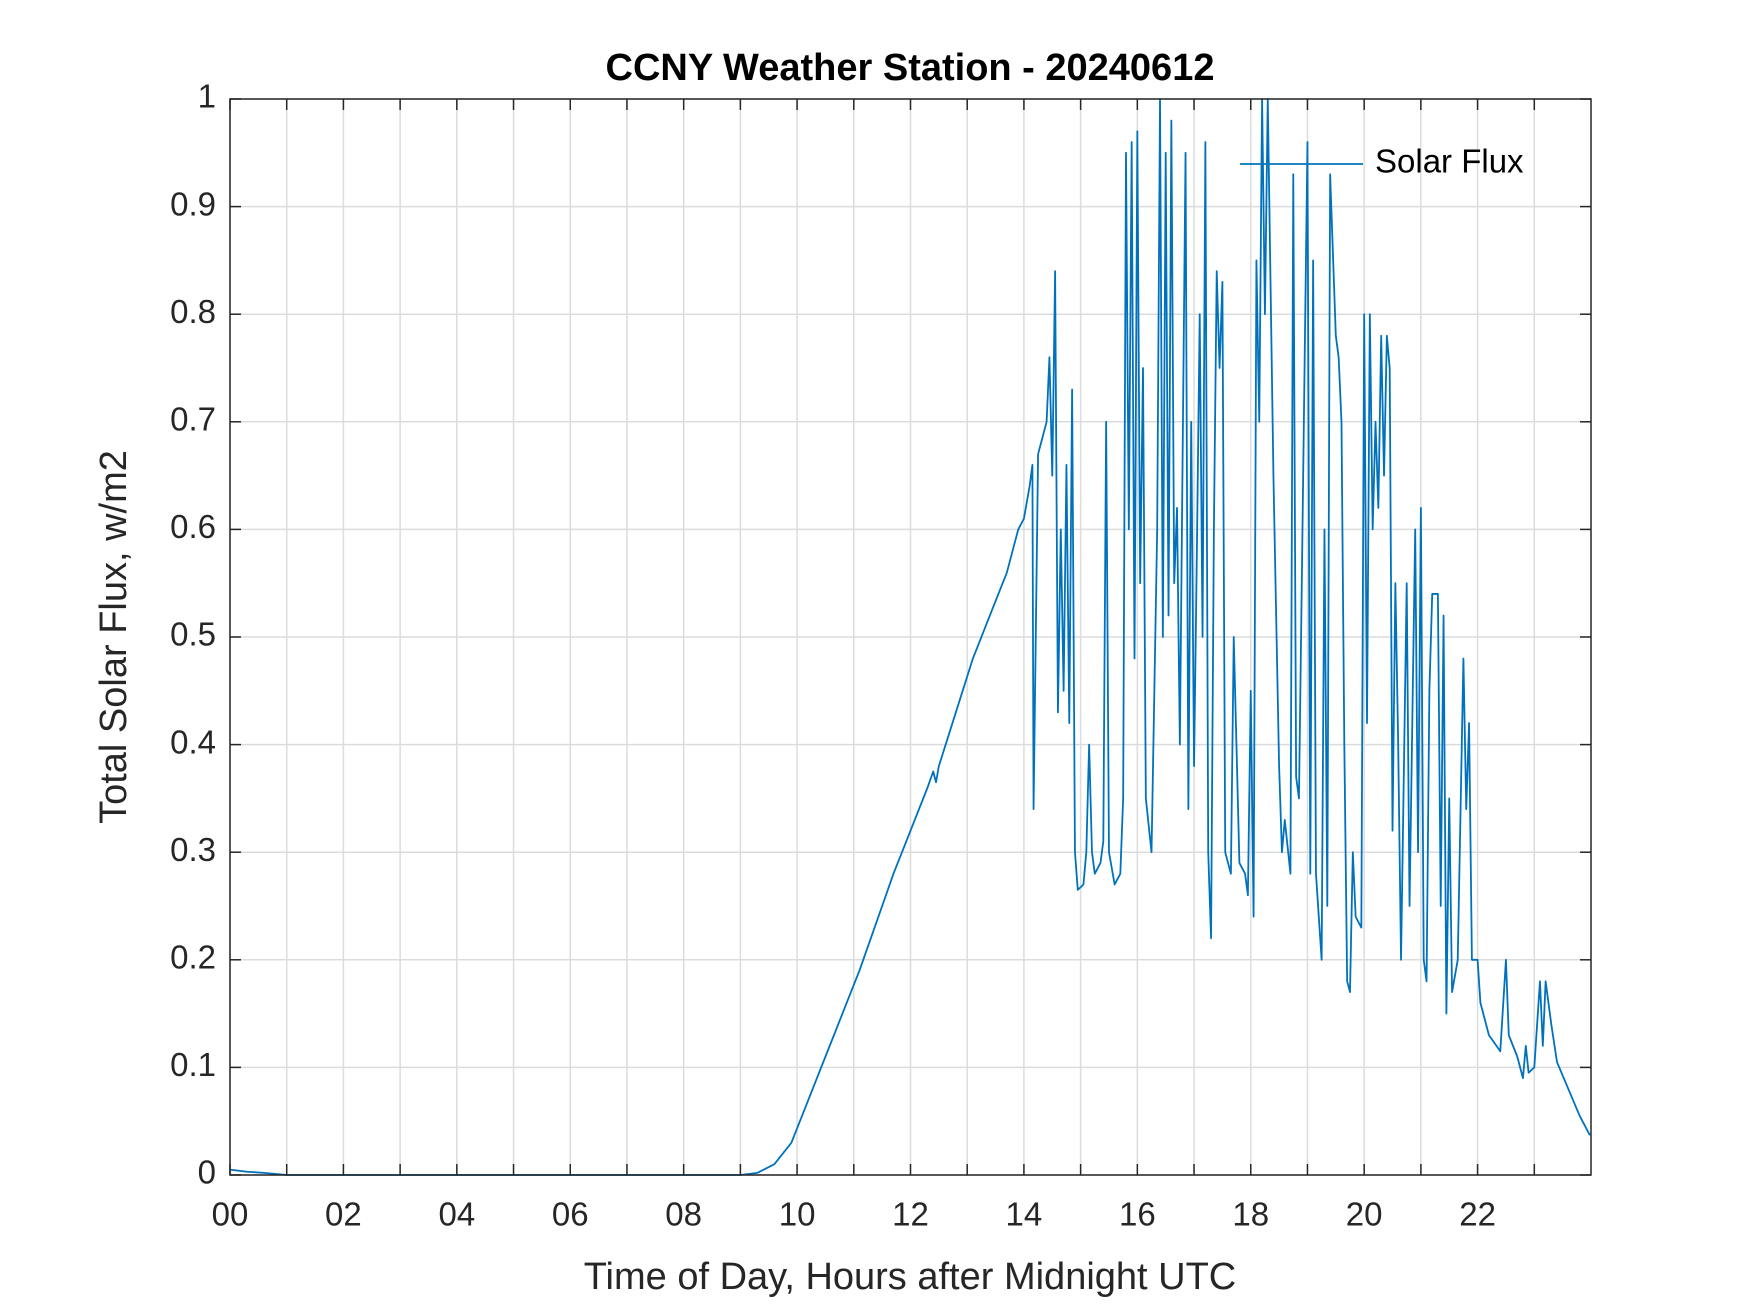  I want to click on y-axis-label: Total Solar Flux, w/m2, so click(114, 637).